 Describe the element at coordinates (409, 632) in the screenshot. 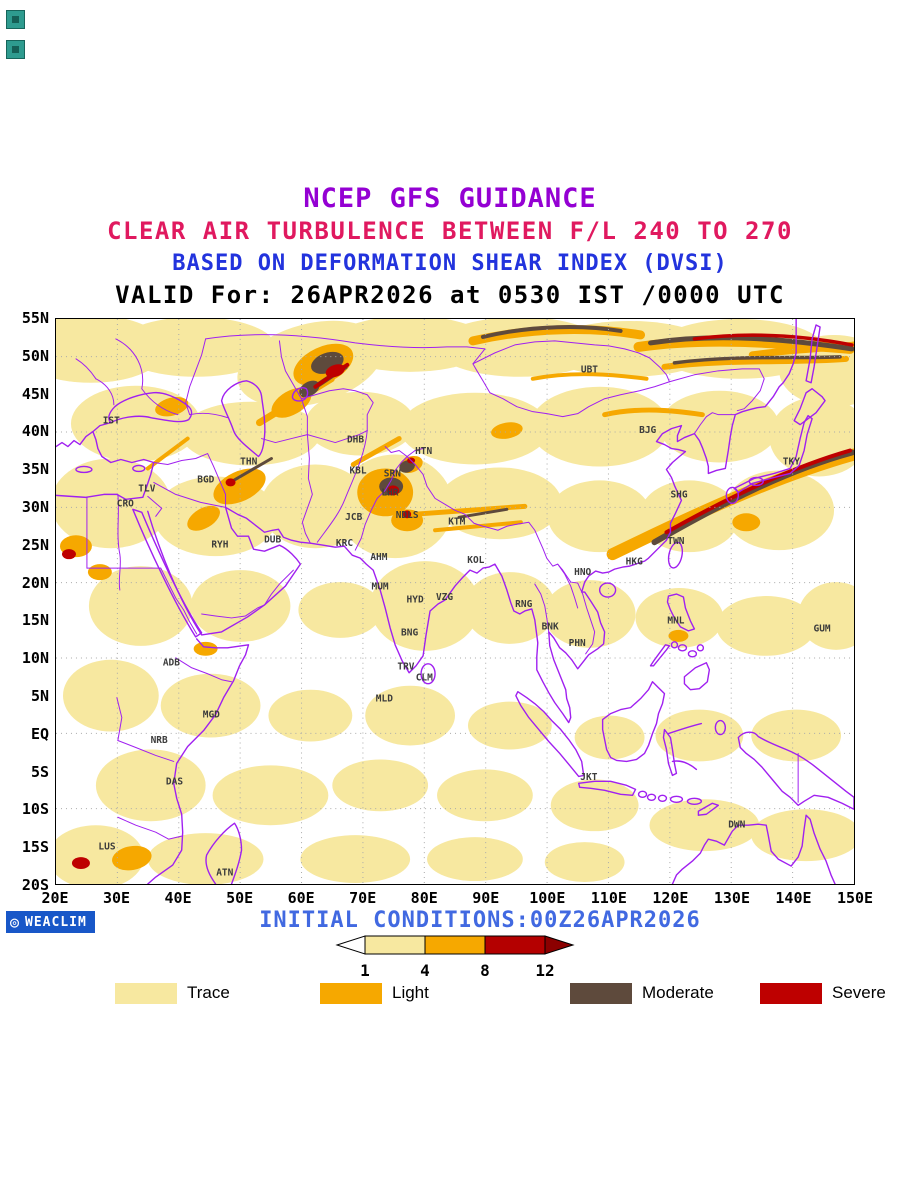

I see `station-label-bng: BNG` at that location.